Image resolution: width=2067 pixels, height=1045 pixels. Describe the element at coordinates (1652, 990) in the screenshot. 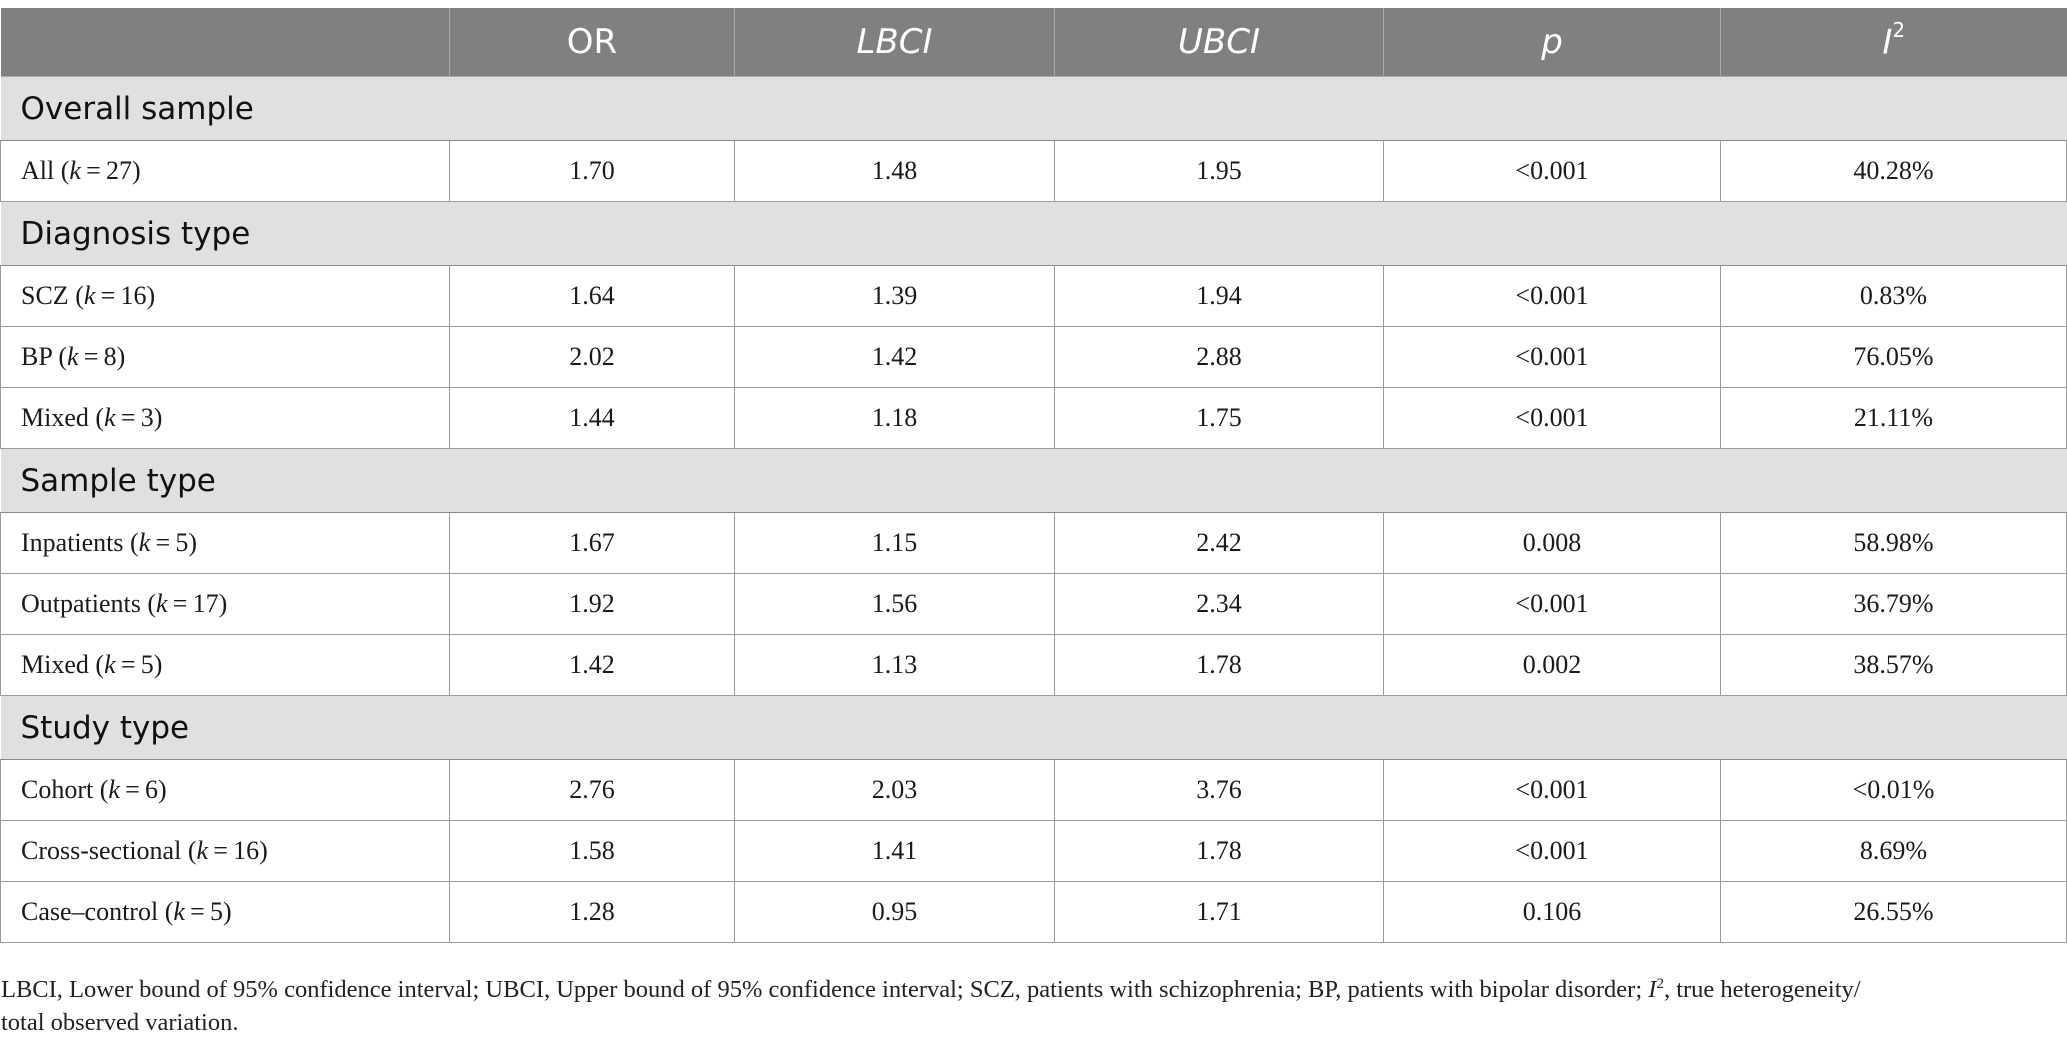

I see `footnote-i-base: I` at that location.